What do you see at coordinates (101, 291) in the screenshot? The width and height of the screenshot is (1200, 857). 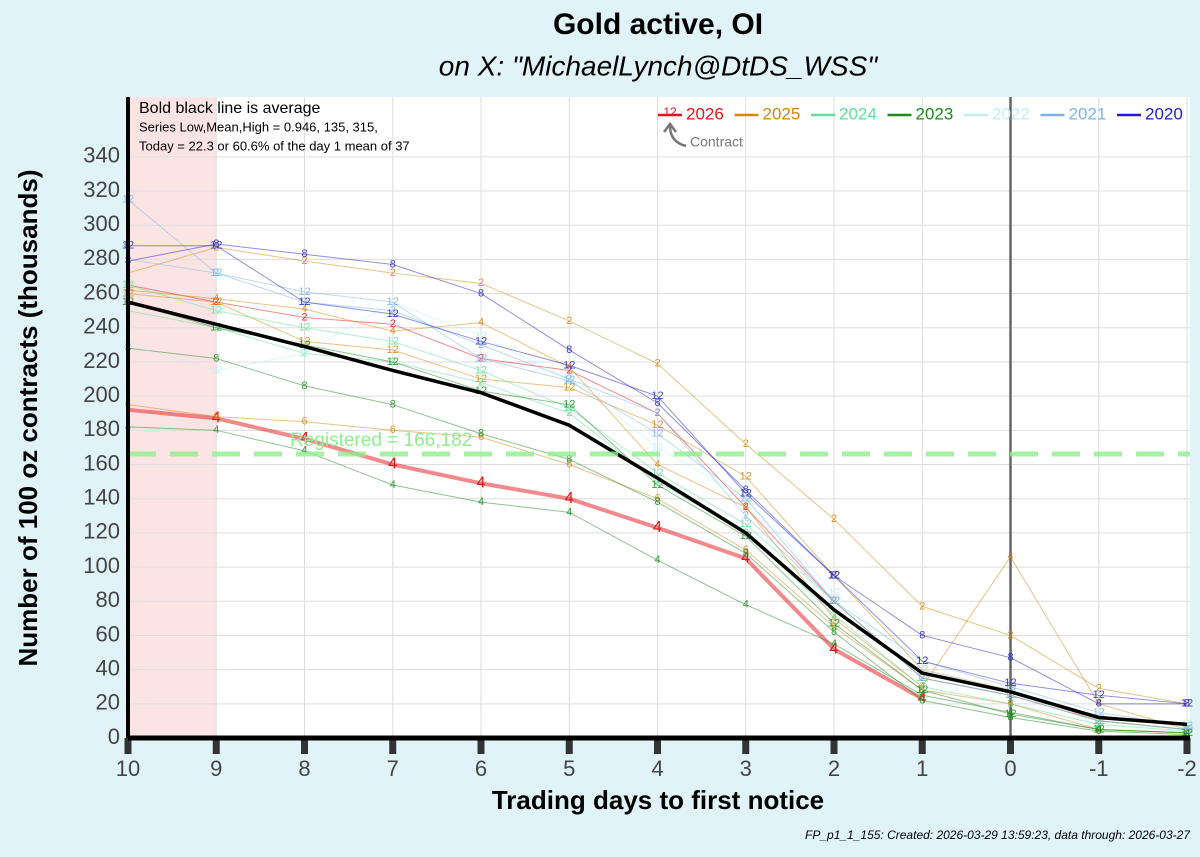 I see `y-tick-label: 260` at bounding box center [101, 291].